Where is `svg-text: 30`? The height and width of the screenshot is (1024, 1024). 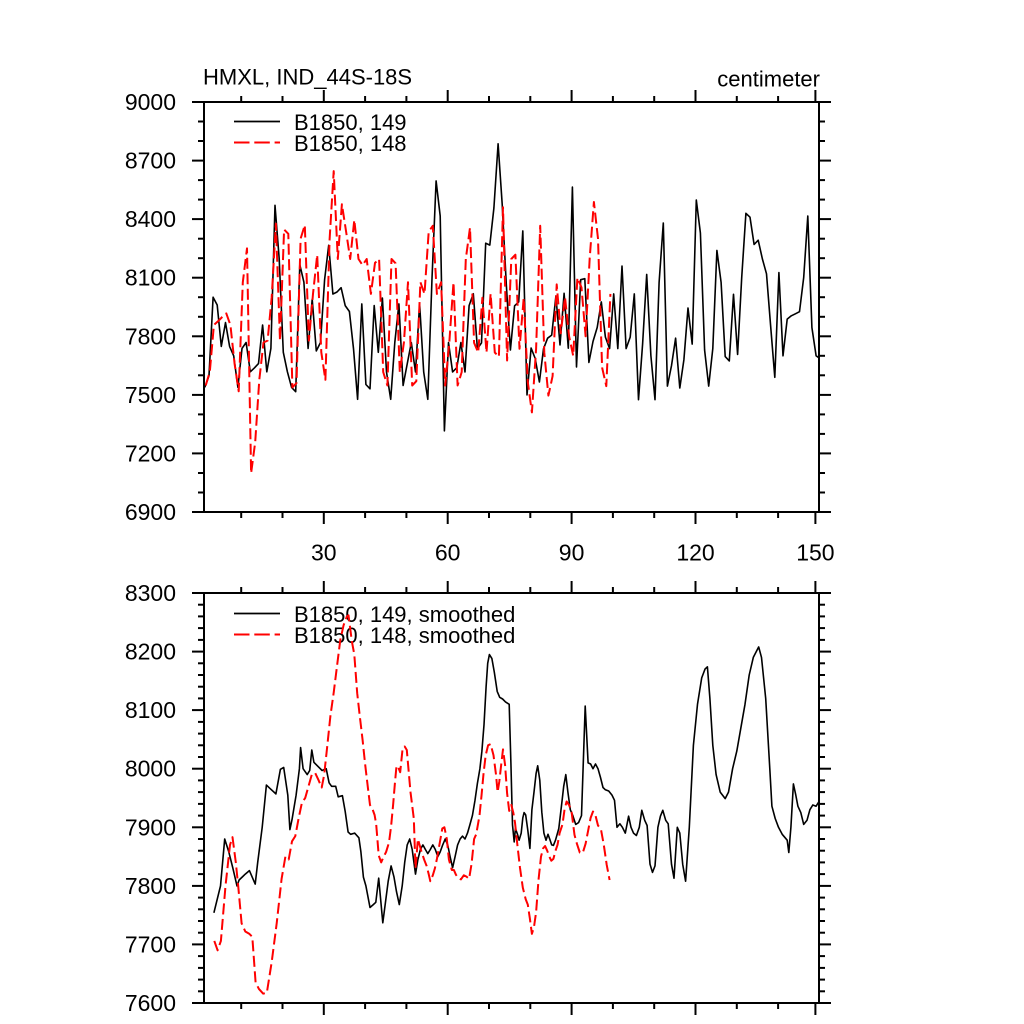 svg-text: 30 is located at coordinates (324, 553).